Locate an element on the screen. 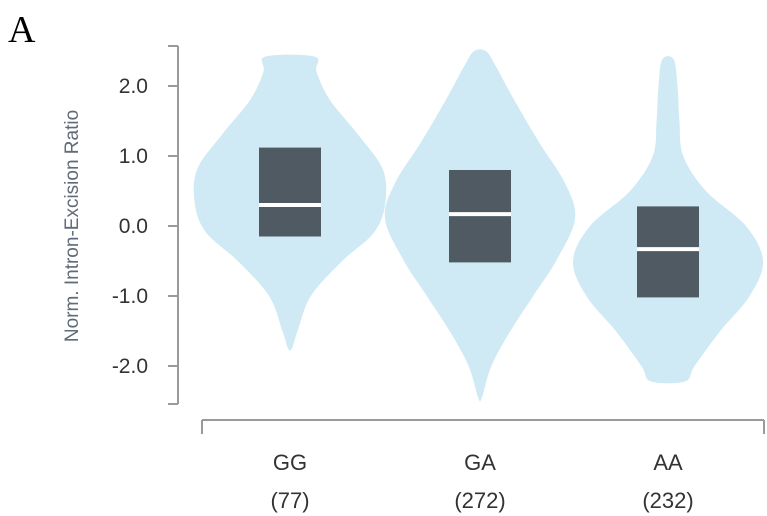 The width and height of the screenshot is (767, 516). y-tick-label: 1.0 is located at coordinates (133, 156).